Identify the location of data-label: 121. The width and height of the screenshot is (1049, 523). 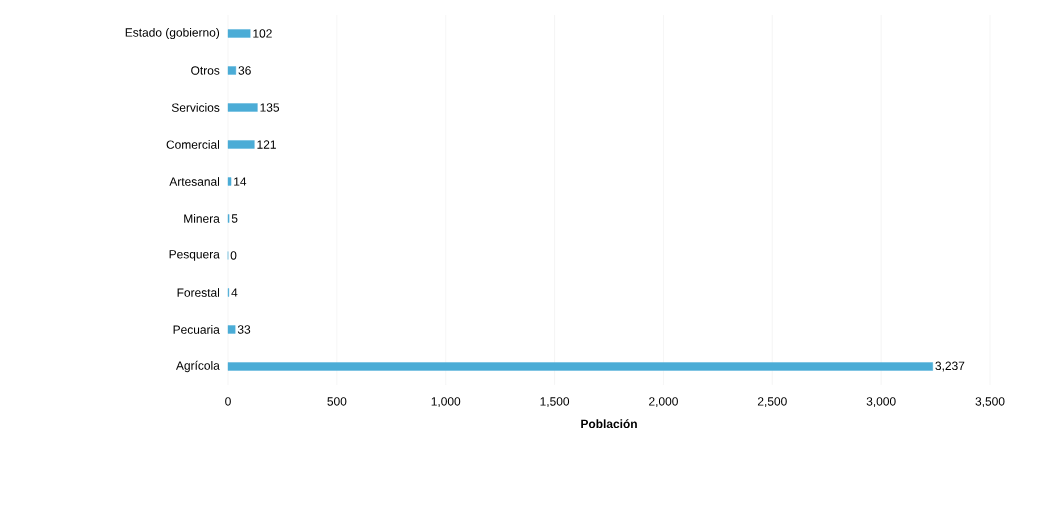
(266, 144).